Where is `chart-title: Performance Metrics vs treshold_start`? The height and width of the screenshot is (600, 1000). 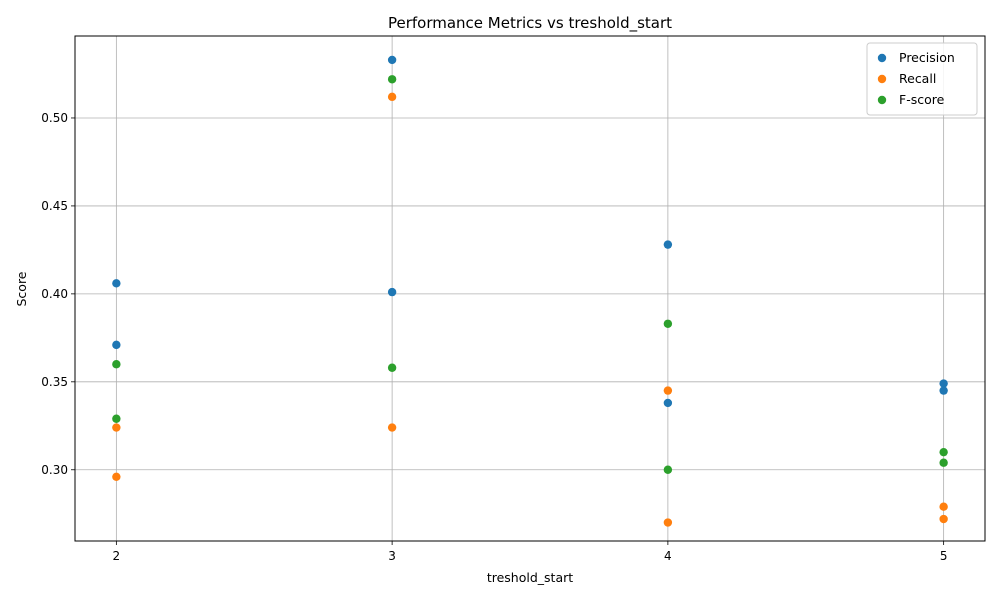
chart-title: Performance Metrics vs treshold_start is located at coordinates (530, 23).